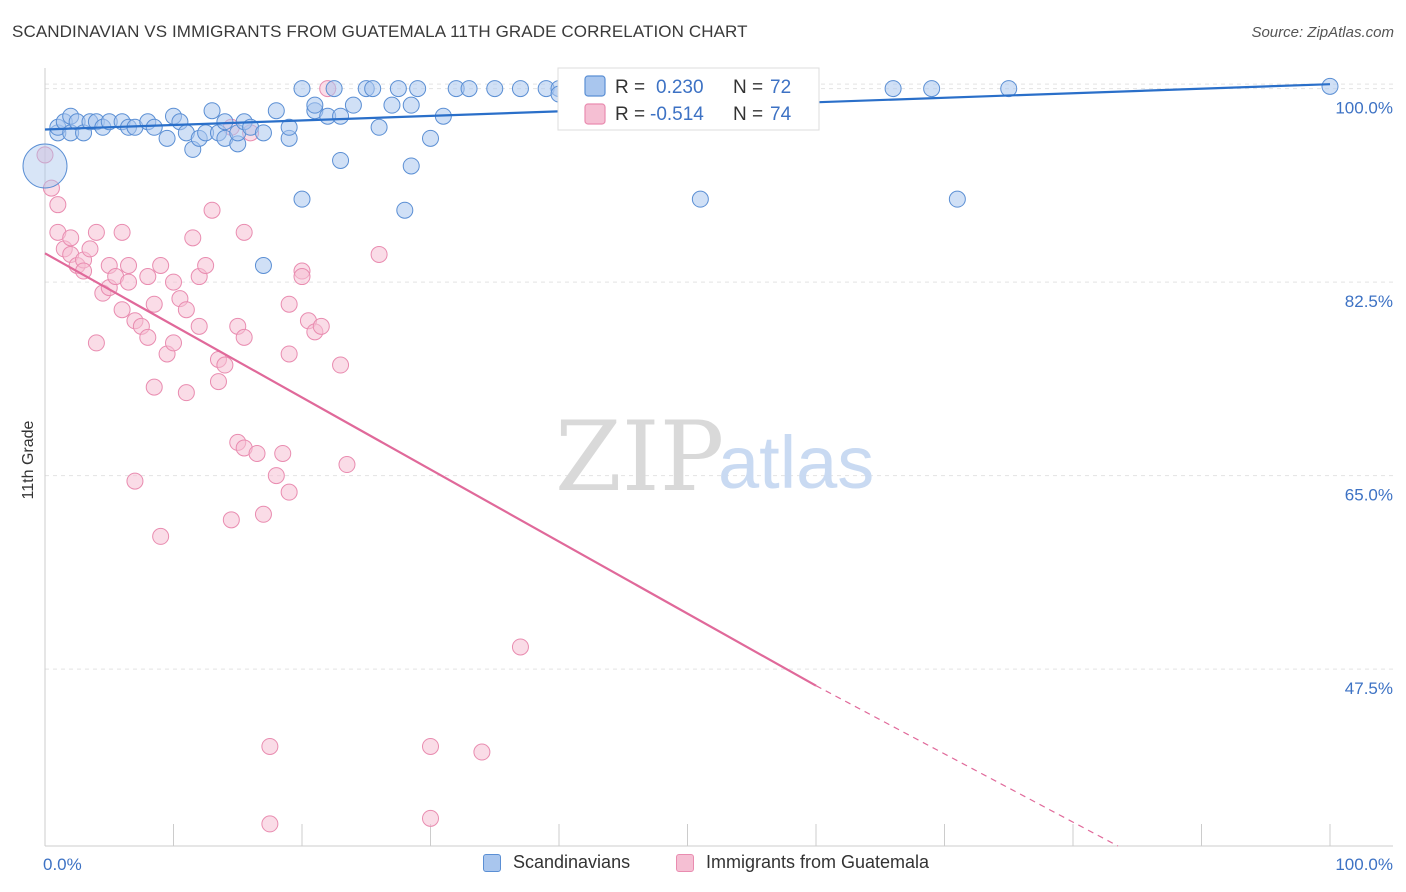  I want to click on legend-r-value-blue: 0.230, so click(680, 87).